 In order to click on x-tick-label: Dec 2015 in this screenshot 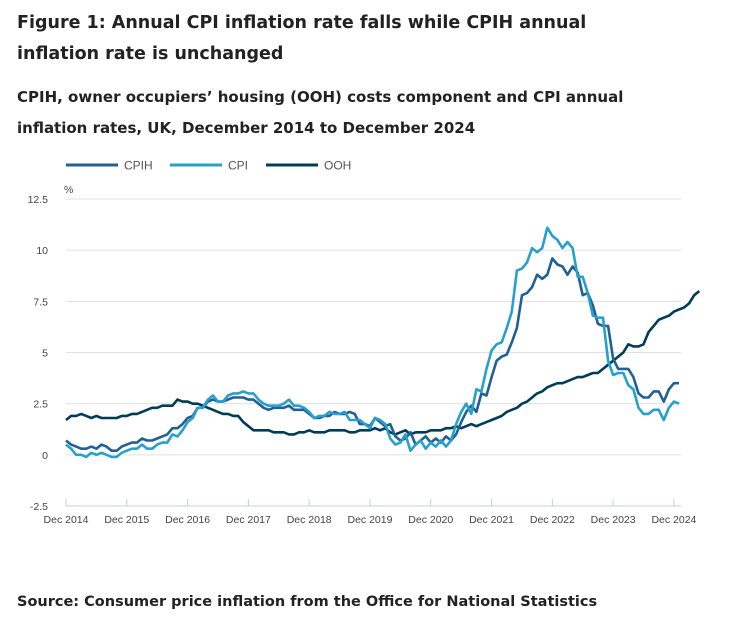, I will do `click(126, 520)`.